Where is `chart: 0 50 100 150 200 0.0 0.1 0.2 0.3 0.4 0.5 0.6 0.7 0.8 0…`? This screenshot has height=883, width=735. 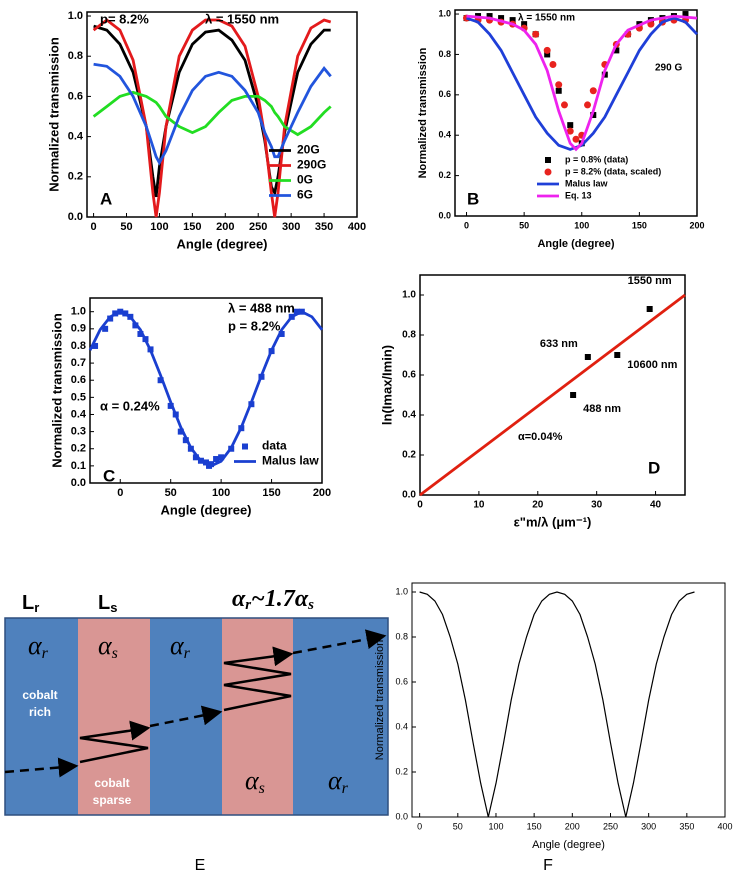 chart: 0 50 100 150 200 0.0 0.1 0.2 0.3 0.4 0.5 0.6 0.7 0.8 0… is located at coordinates (190, 407).